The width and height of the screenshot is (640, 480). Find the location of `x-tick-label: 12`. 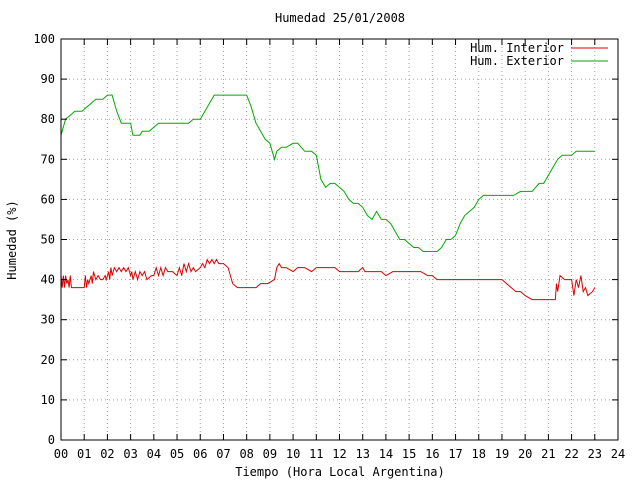

x-tick-label: 12 is located at coordinates (339, 454).